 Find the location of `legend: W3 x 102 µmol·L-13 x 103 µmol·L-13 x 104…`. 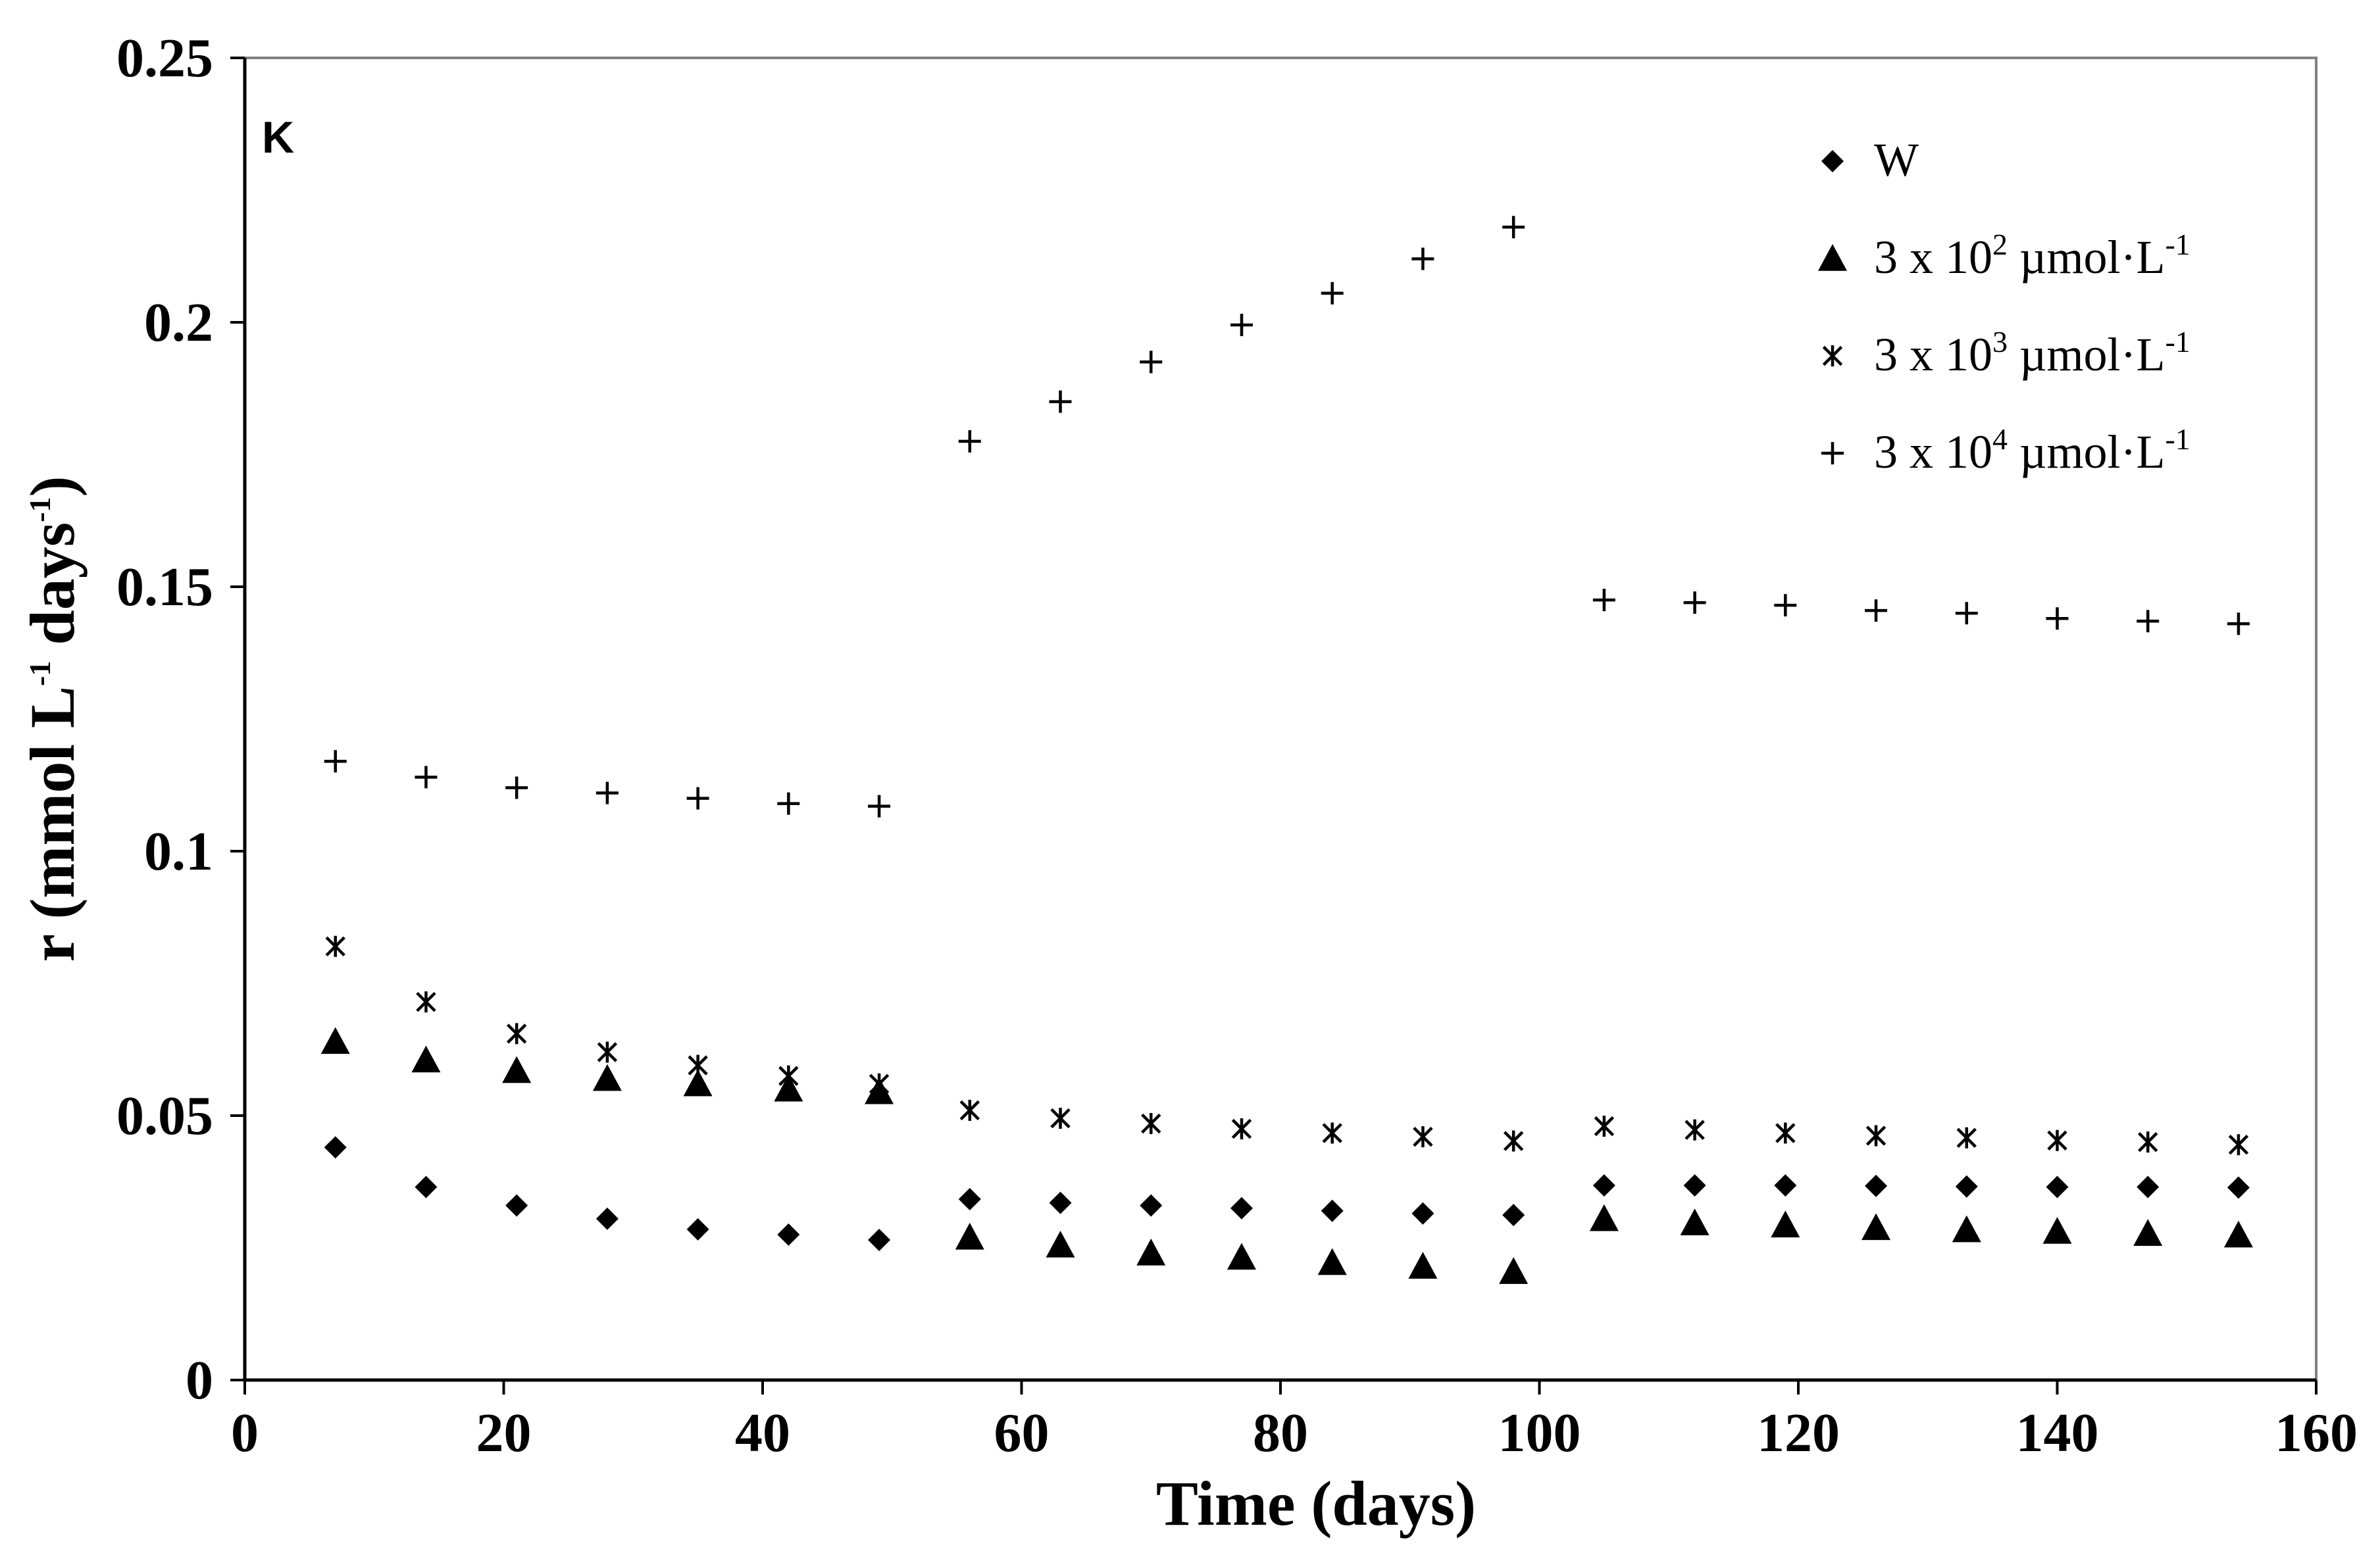

legend: W3 x 102 µmol·L-13 x 103 µmol·L-13 x 104… is located at coordinates (2004, 306).